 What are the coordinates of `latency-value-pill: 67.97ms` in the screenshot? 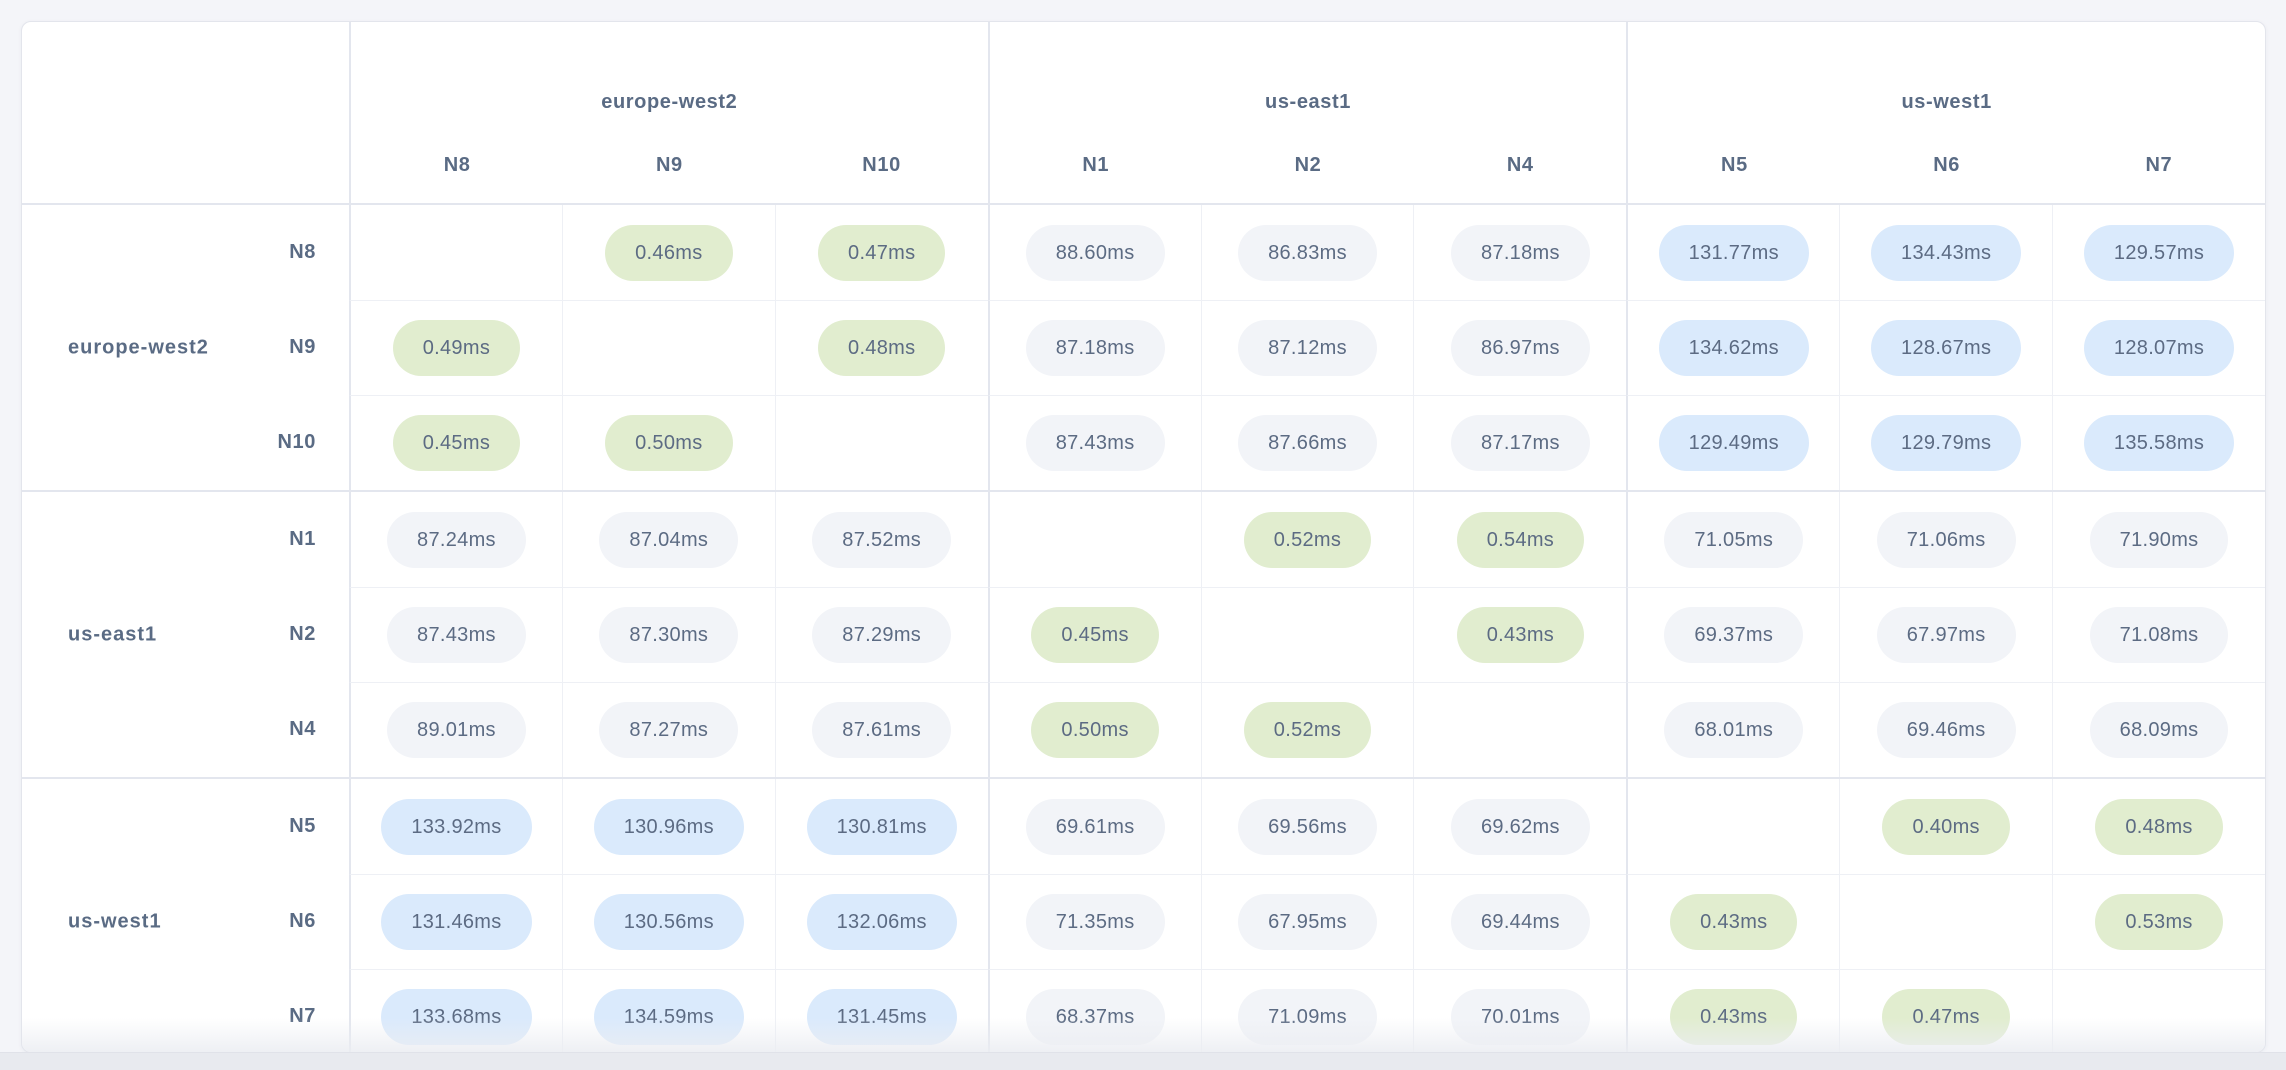 It's located at (1946, 635).